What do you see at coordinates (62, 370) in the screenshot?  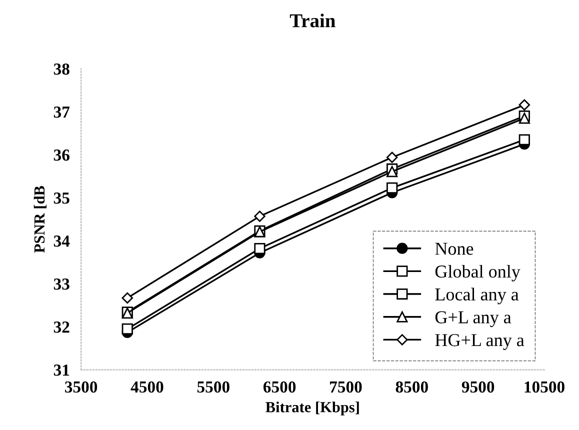 I see `y-tick-label: 31` at bounding box center [62, 370].